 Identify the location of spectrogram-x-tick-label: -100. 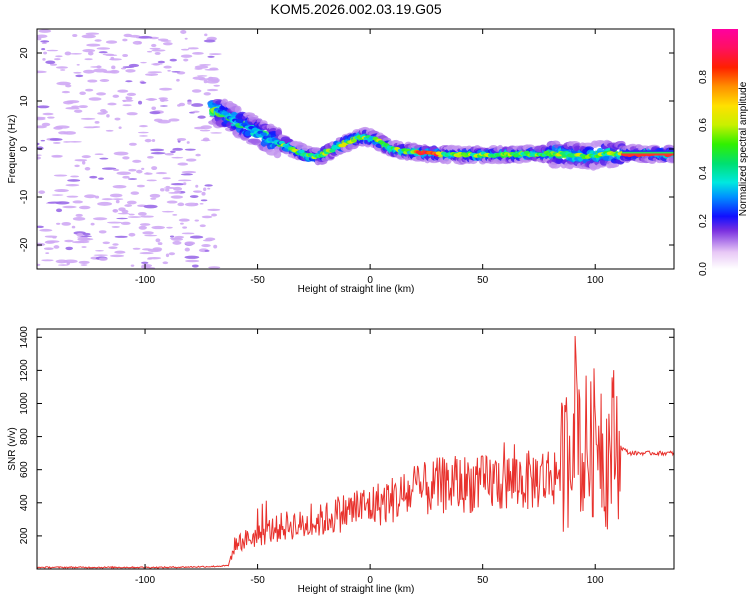
(145, 280).